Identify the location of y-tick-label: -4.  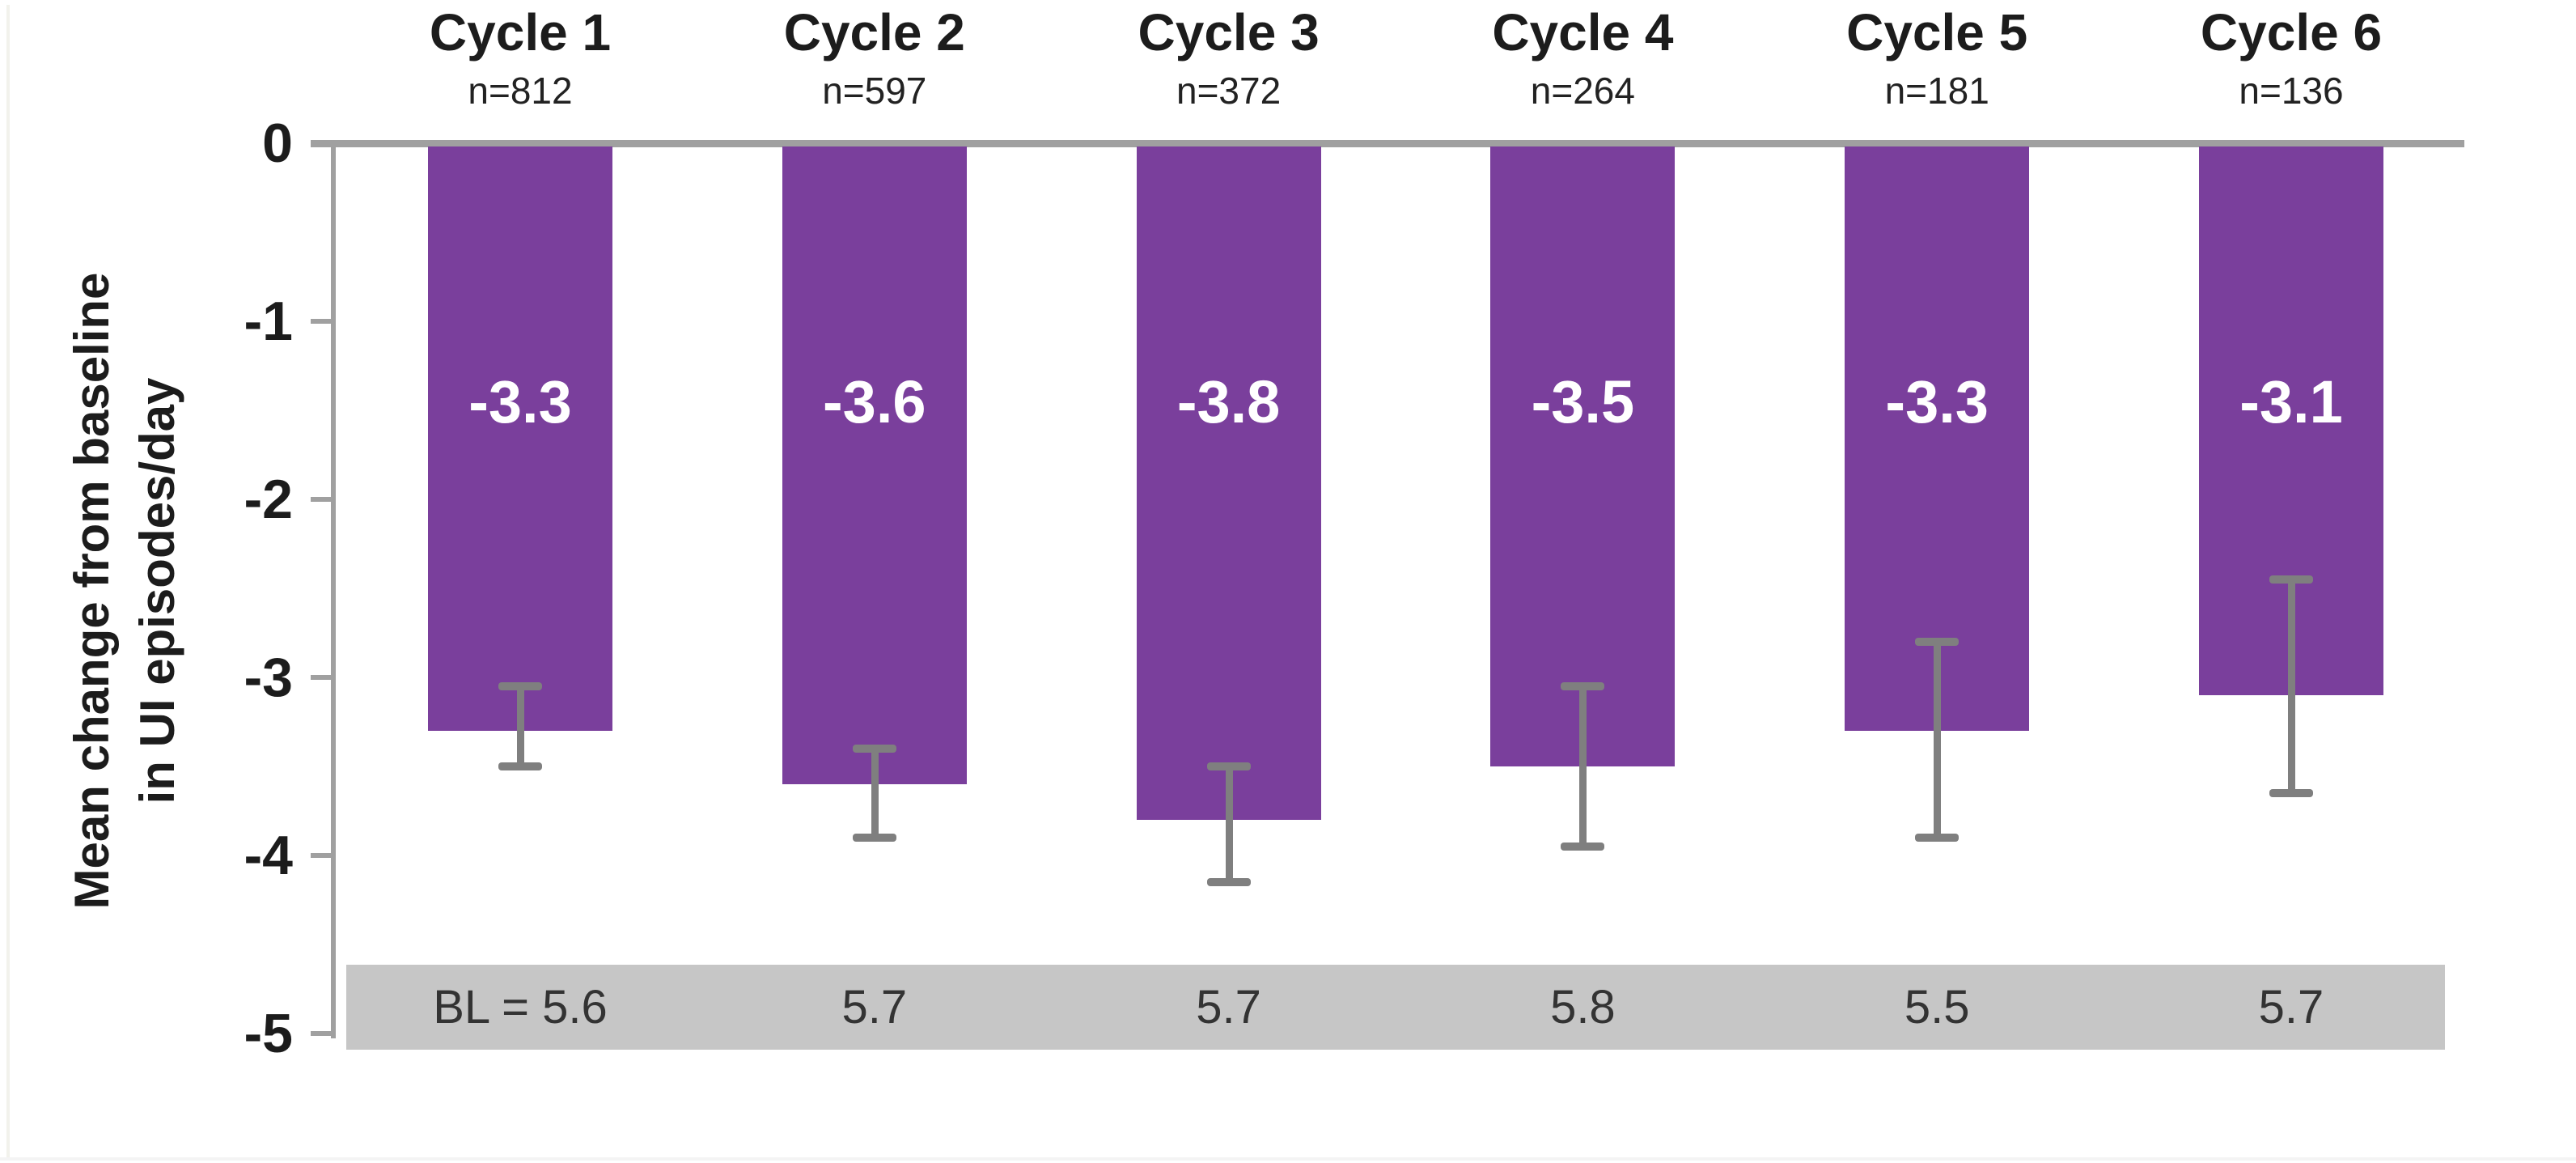
(268, 856).